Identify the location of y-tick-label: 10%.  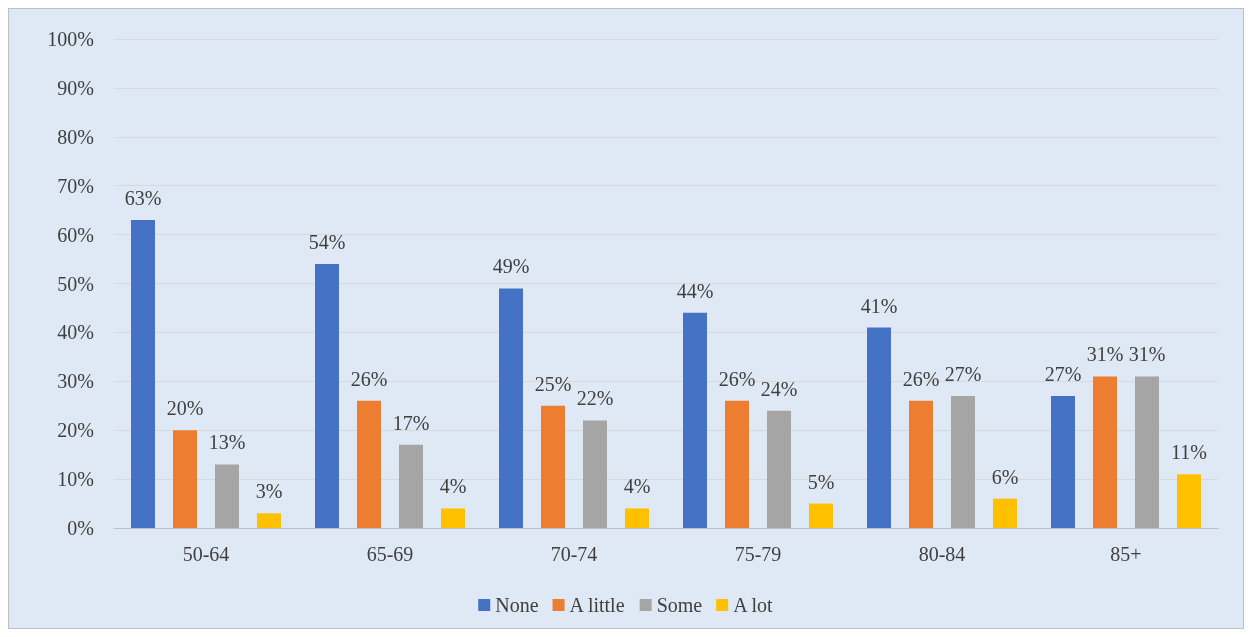
(75, 479).